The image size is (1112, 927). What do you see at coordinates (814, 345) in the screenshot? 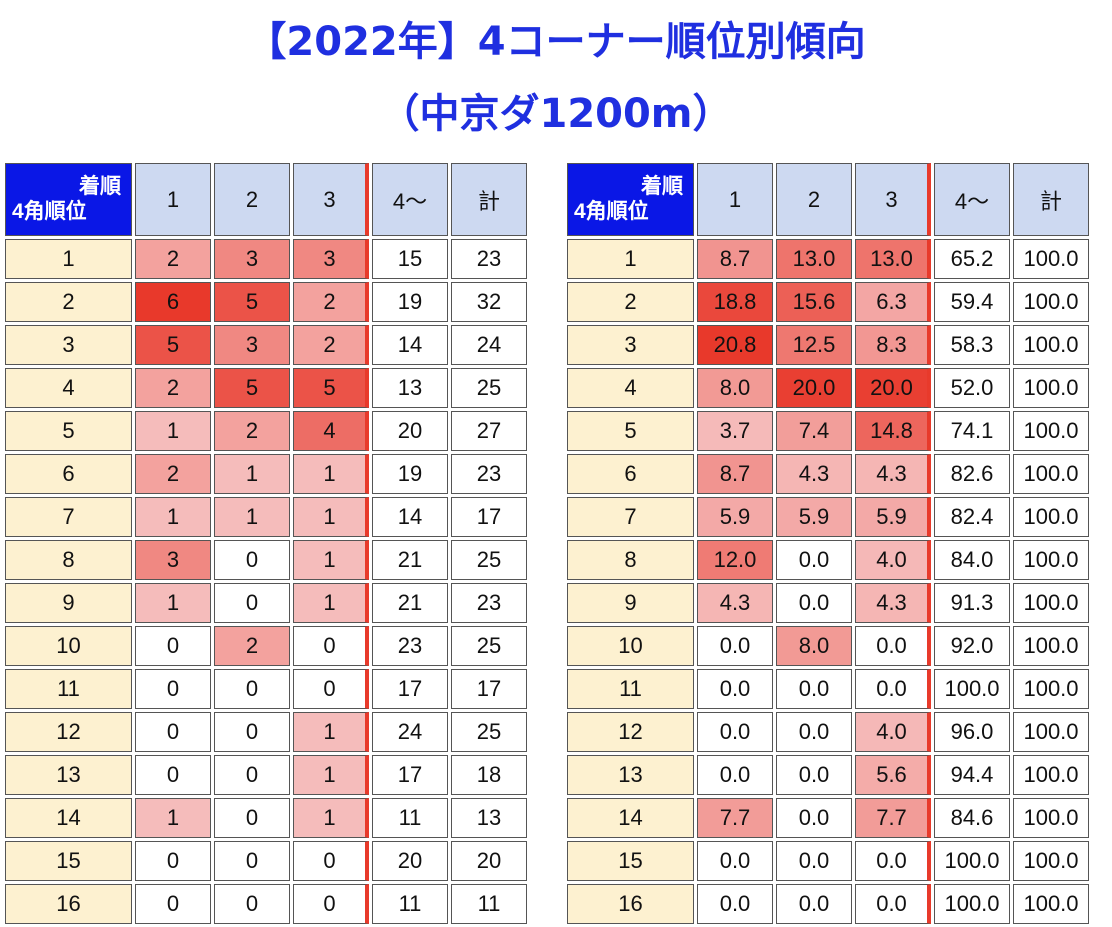
I see `heat-cell: 12.5` at bounding box center [814, 345].